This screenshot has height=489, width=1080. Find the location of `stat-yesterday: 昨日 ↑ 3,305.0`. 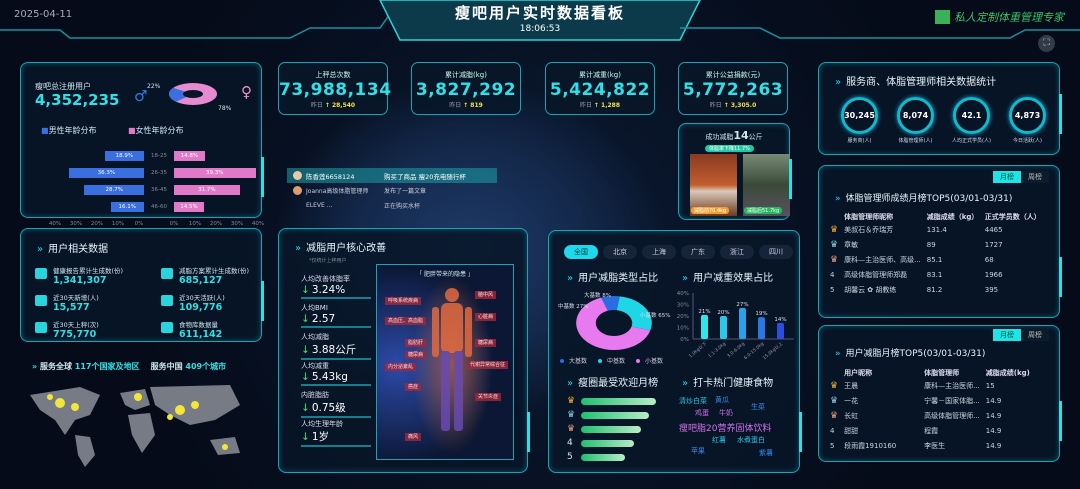

stat-yesterday: 昨日 ↑ 3,305.0 is located at coordinates (733, 105).